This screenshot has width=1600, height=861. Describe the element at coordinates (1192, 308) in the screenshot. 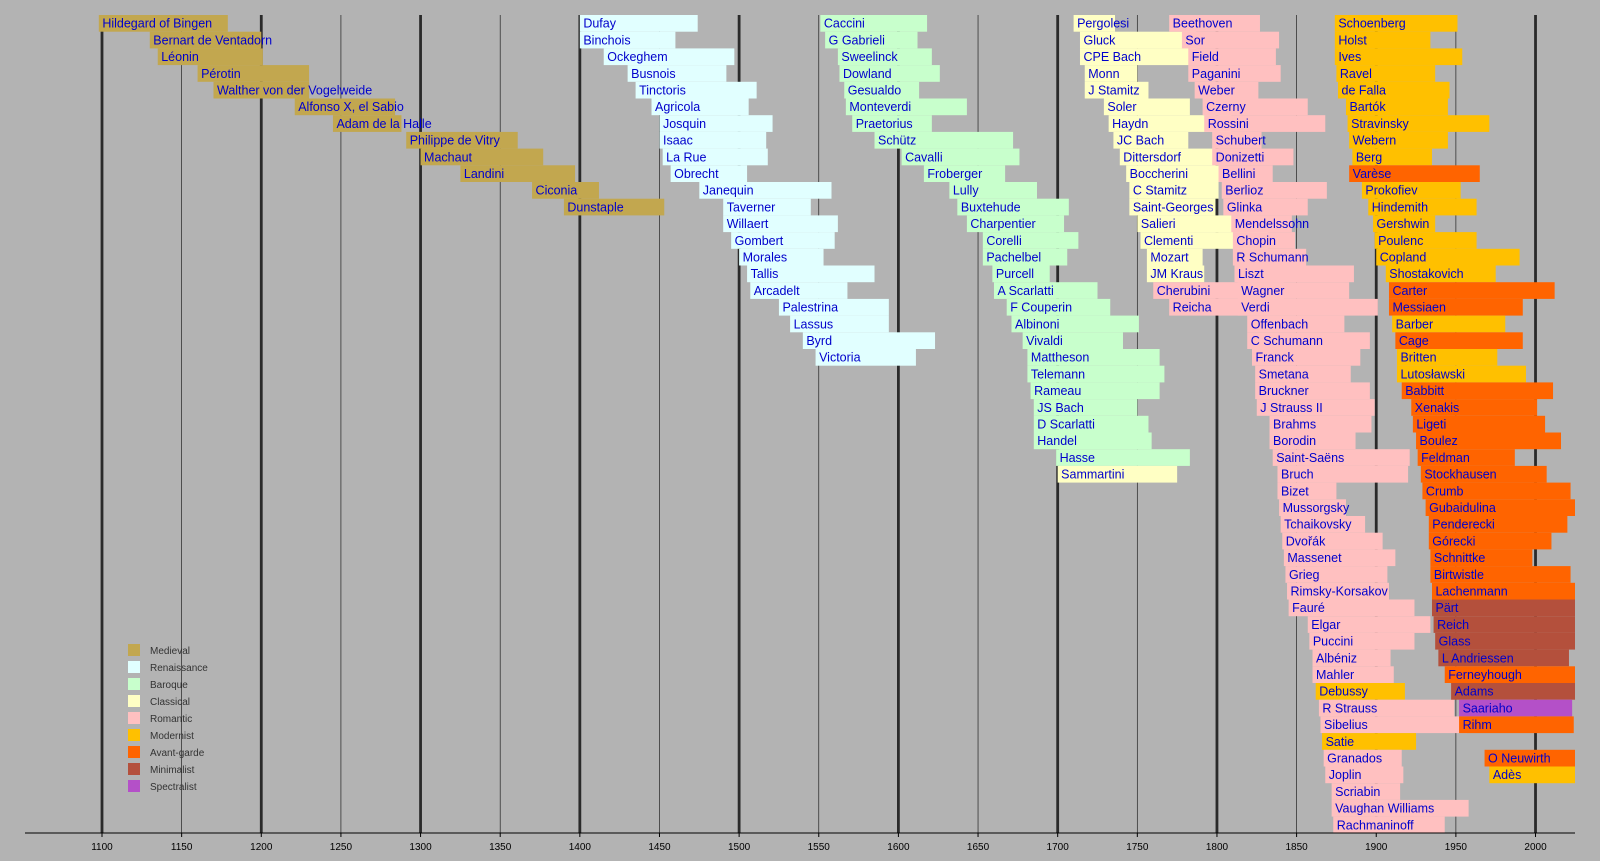

I see `composer-name: Reicha` at that location.